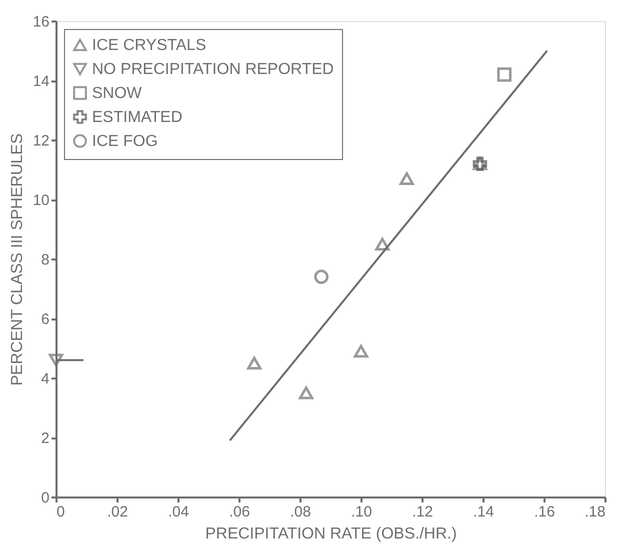 This screenshot has width=620, height=547. I want to click on legend-label: SNOW, so click(117, 93).